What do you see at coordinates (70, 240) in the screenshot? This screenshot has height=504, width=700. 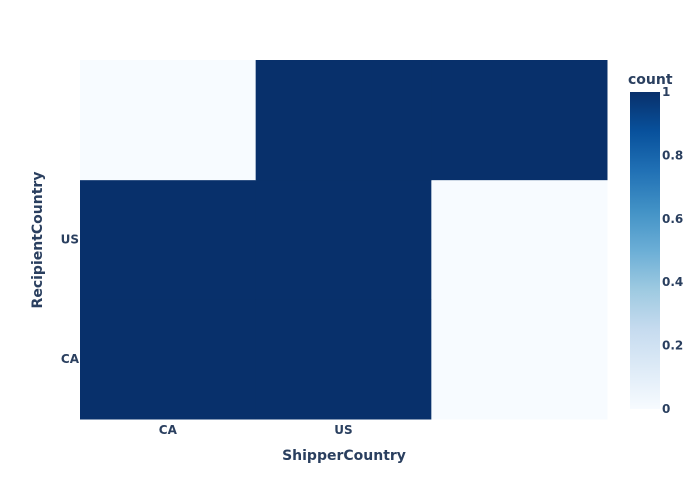 I see `y-tick-label: US` at bounding box center [70, 240].